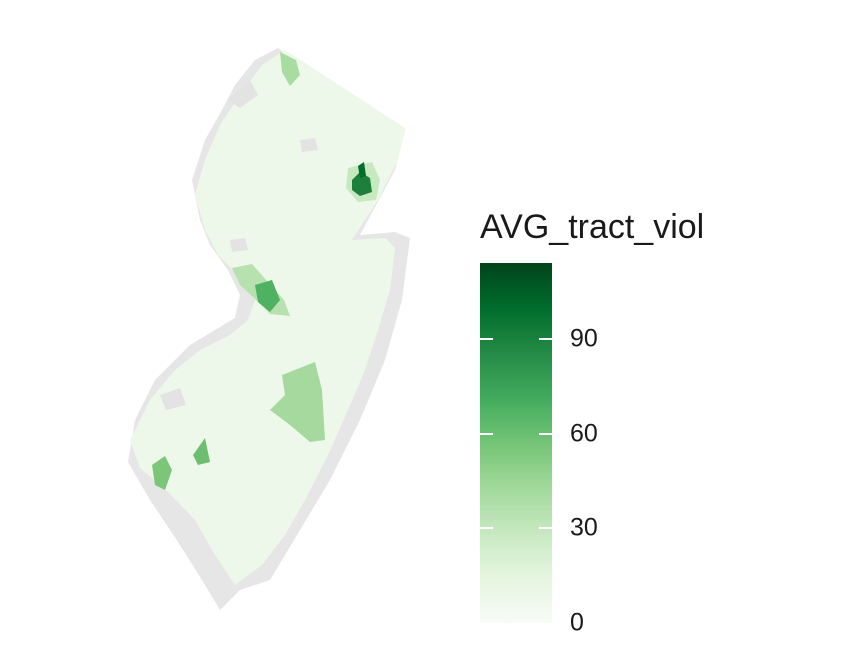 The height and width of the screenshot is (670, 849). Describe the element at coordinates (297, 402) in the screenshot. I see `tract-pinelands` at that location.